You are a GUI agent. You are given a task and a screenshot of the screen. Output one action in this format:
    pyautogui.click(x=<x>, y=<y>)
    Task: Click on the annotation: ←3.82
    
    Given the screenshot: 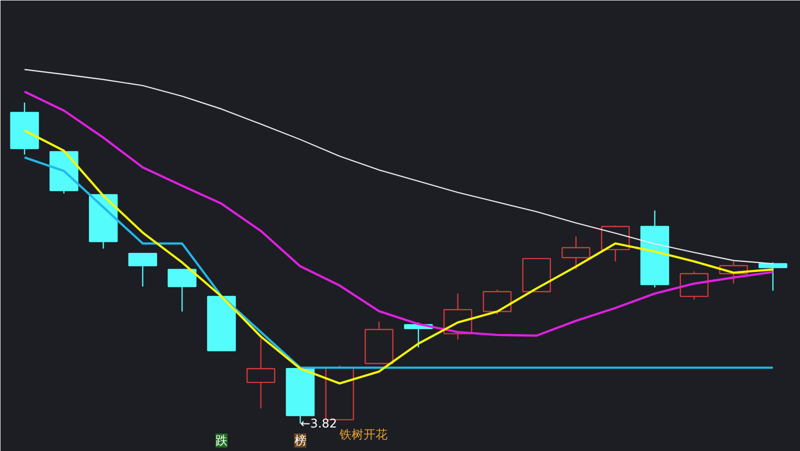 What is the action you would take?
    pyautogui.click(x=319, y=423)
    